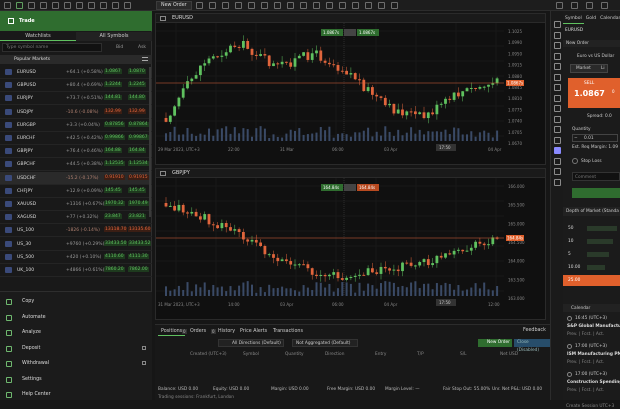 The width and height of the screenshot is (620, 409). Describe the element at coordinates (113, 190) in the screenshot. I see `bid-price: 145.45` at that location.